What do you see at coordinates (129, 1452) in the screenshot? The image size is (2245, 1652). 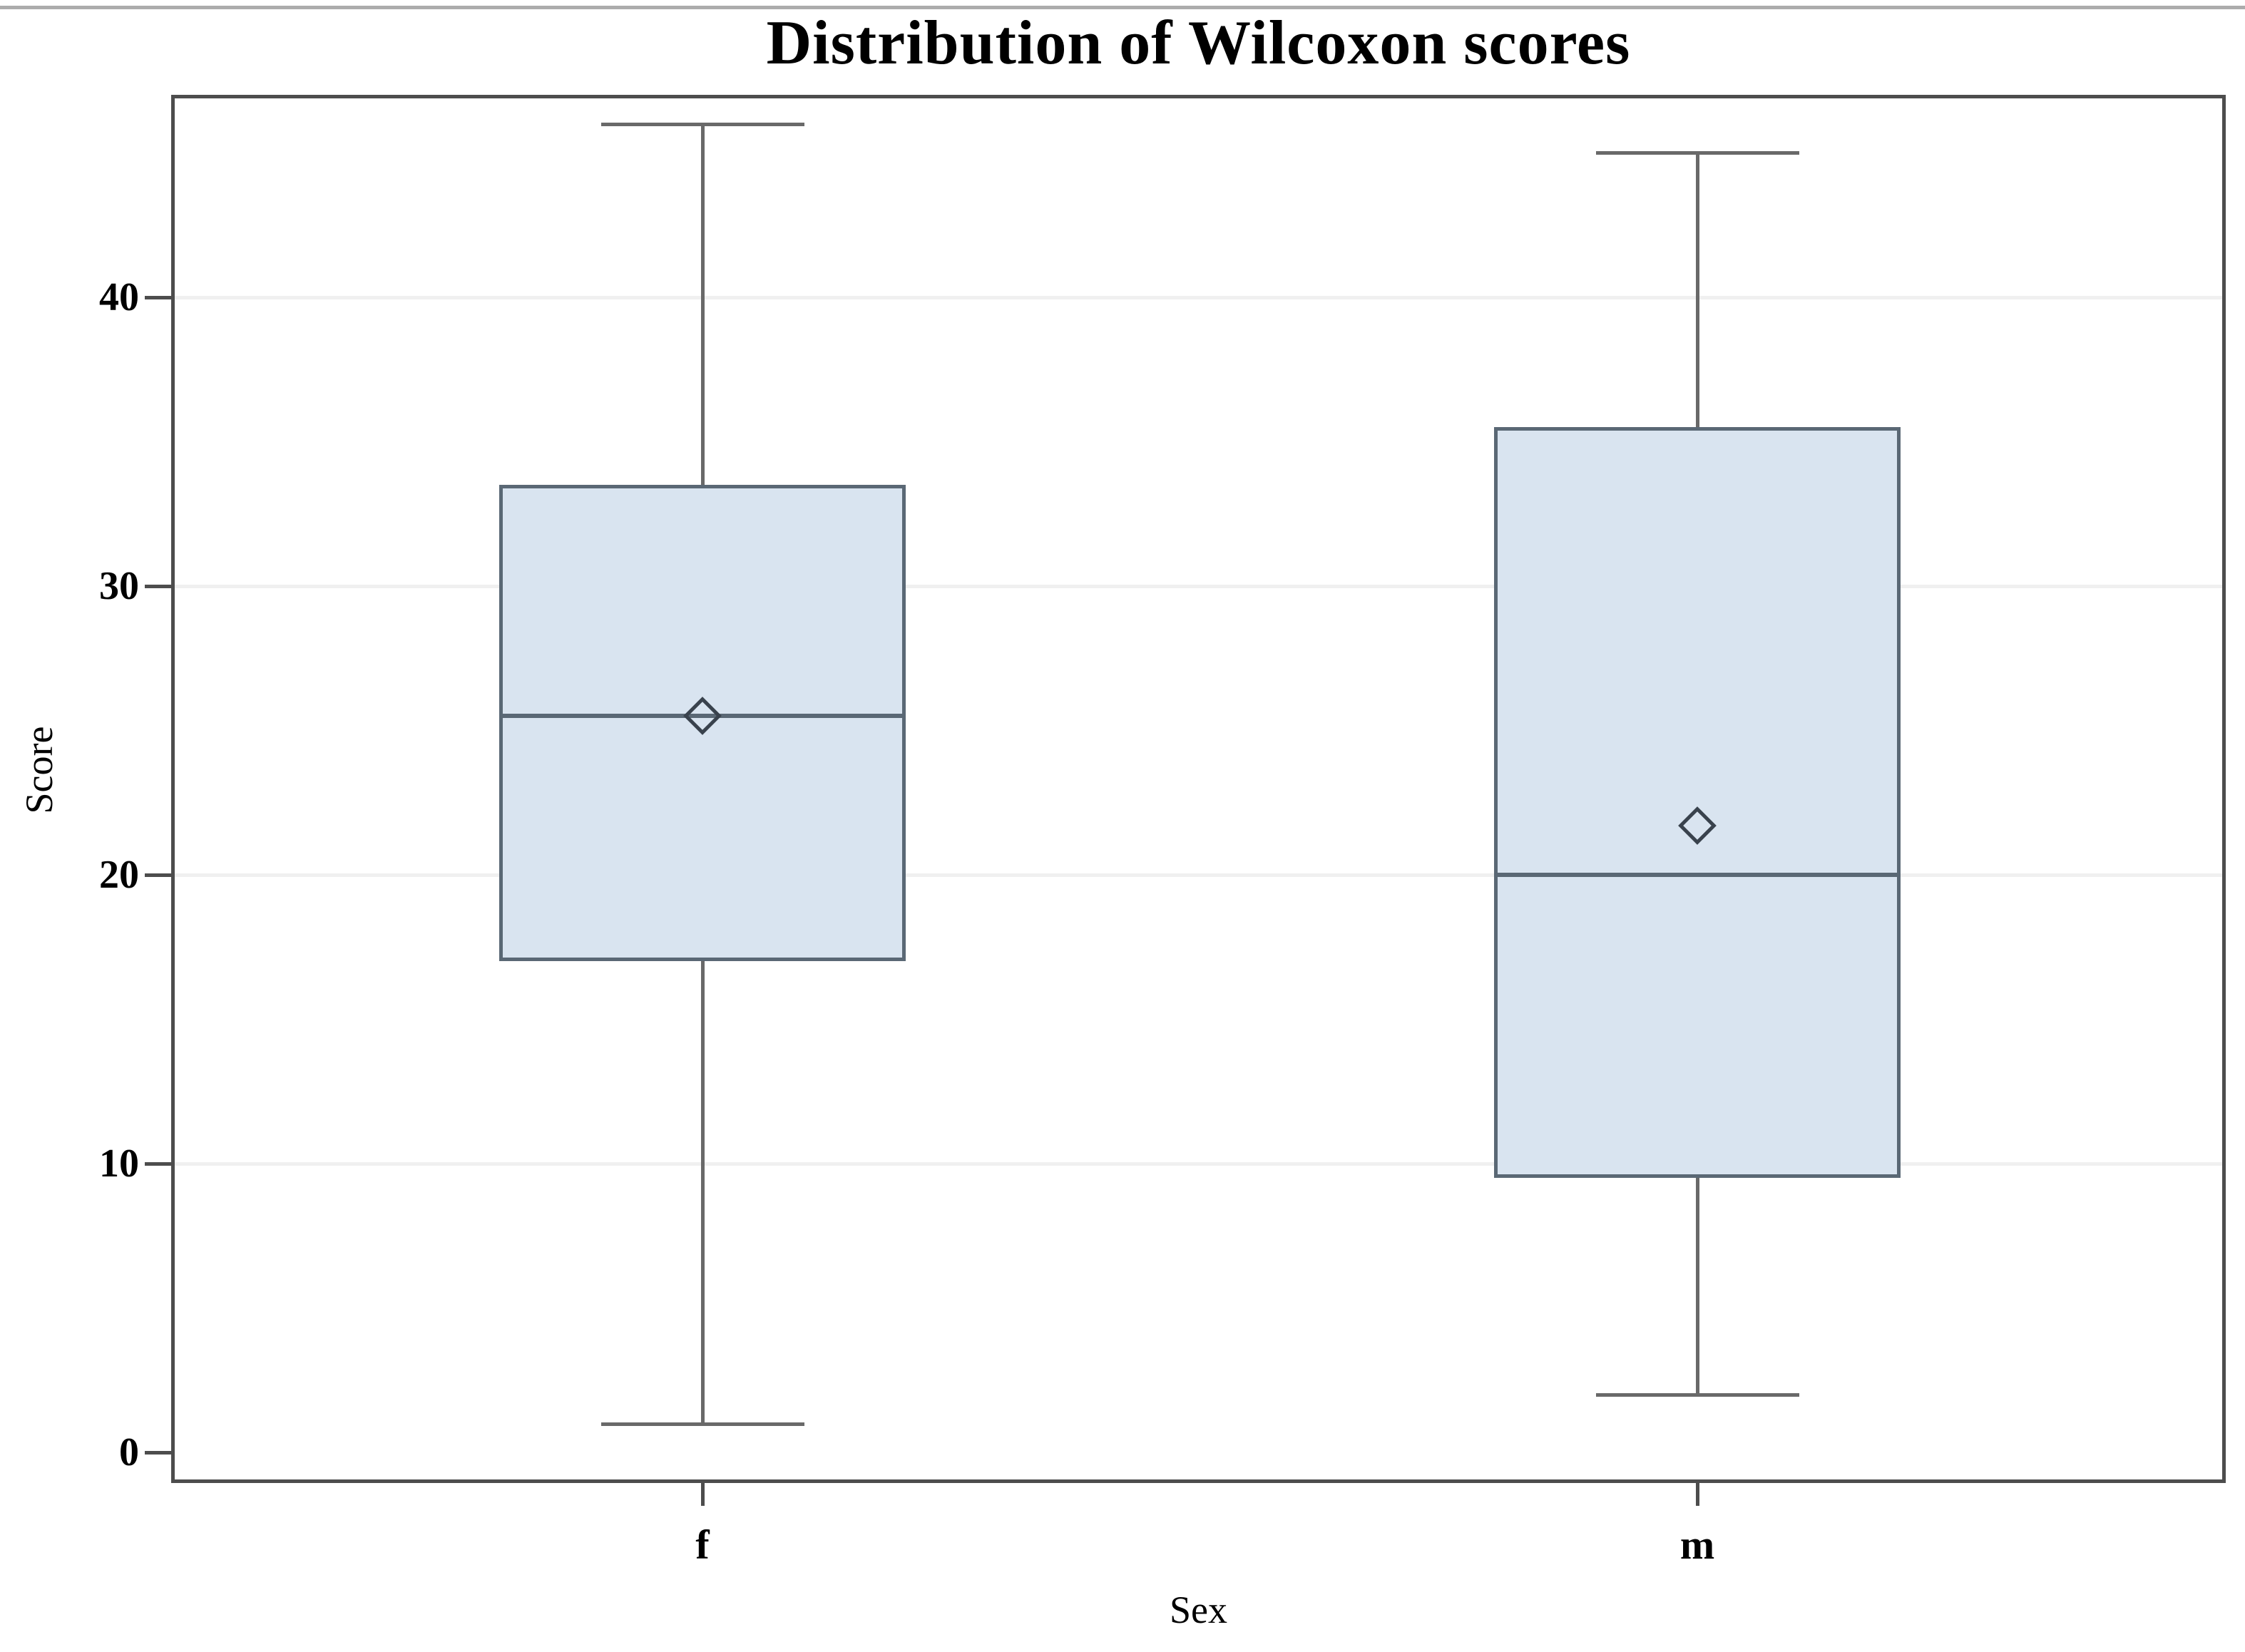 I see `y-tick-label: 0` at bounding box center [129, 1452].